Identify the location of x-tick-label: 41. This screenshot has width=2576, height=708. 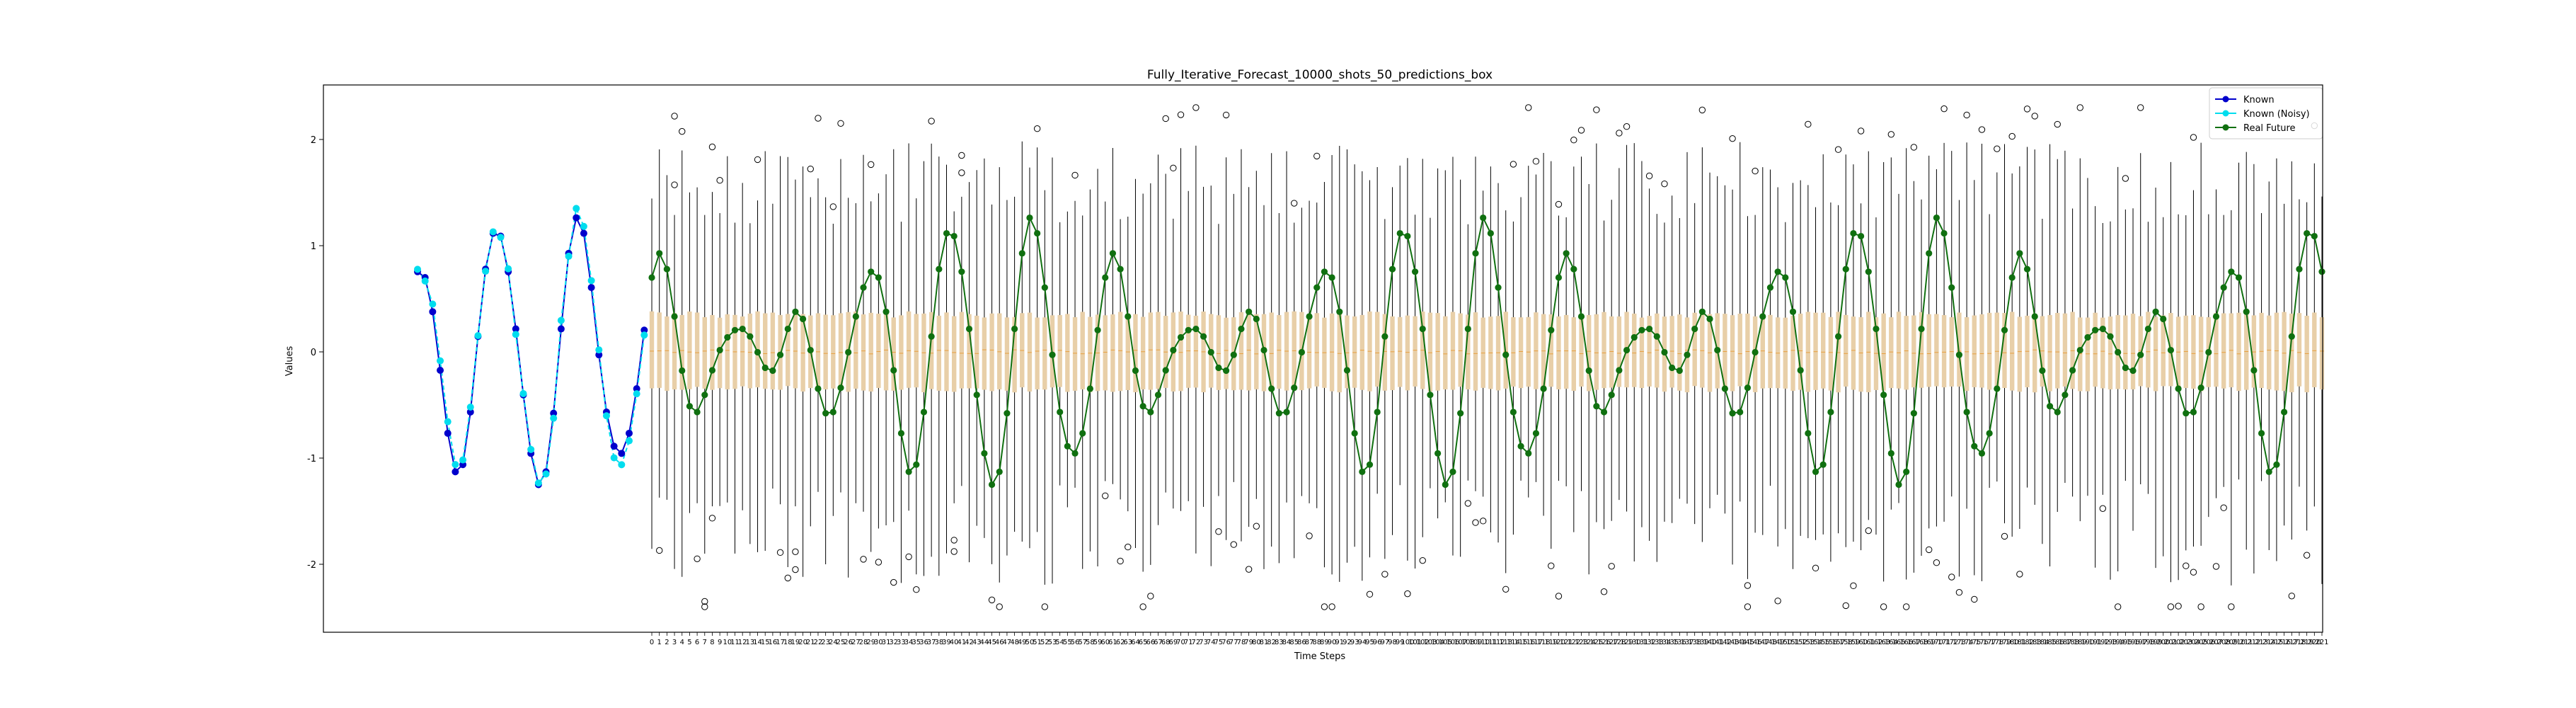
(962, 642).